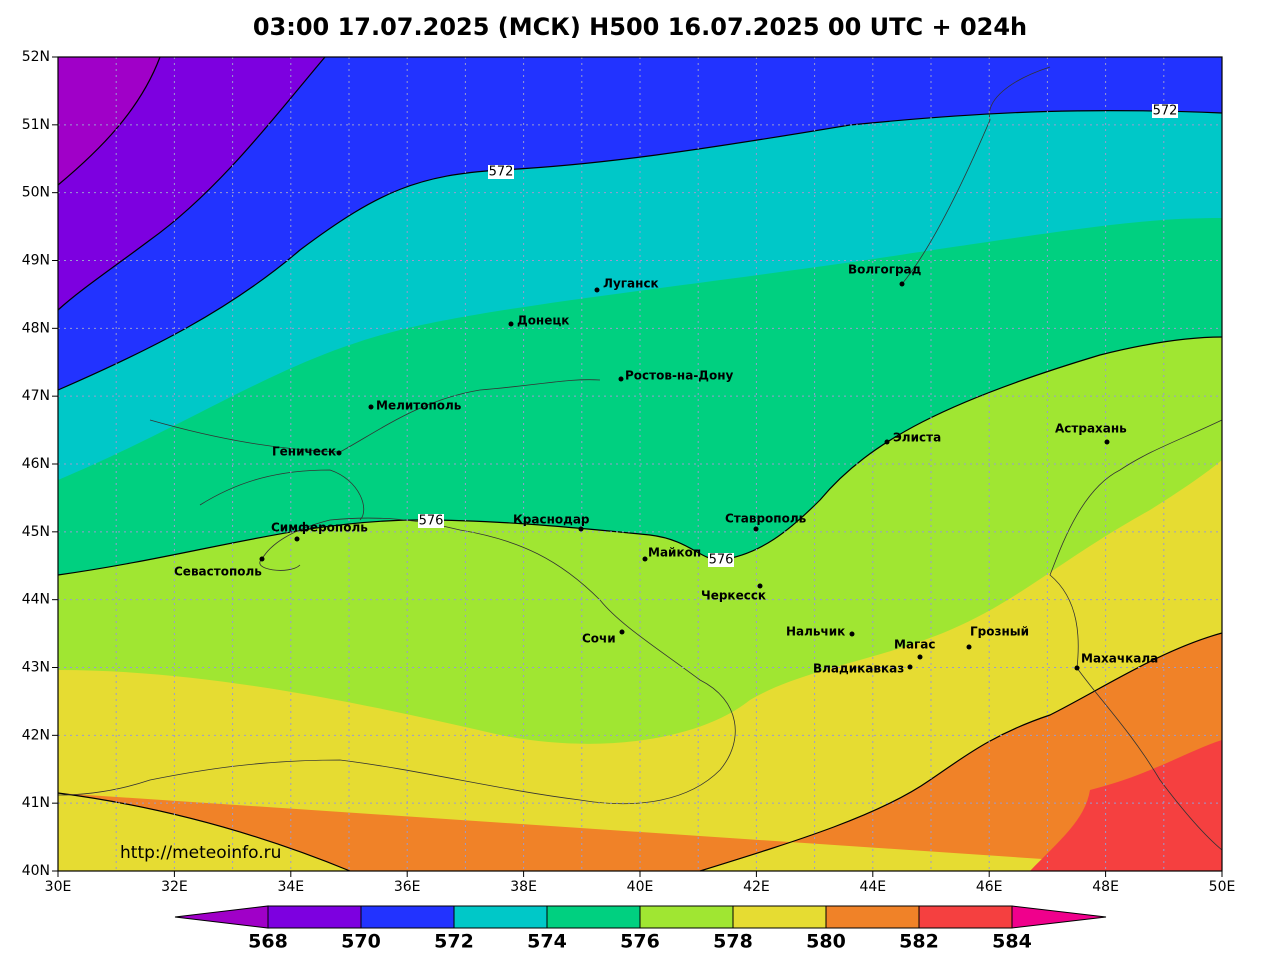 The height and width of the screenshot is (963, 1281). I want to click on city-label: Нальчик, so click(815, 632).